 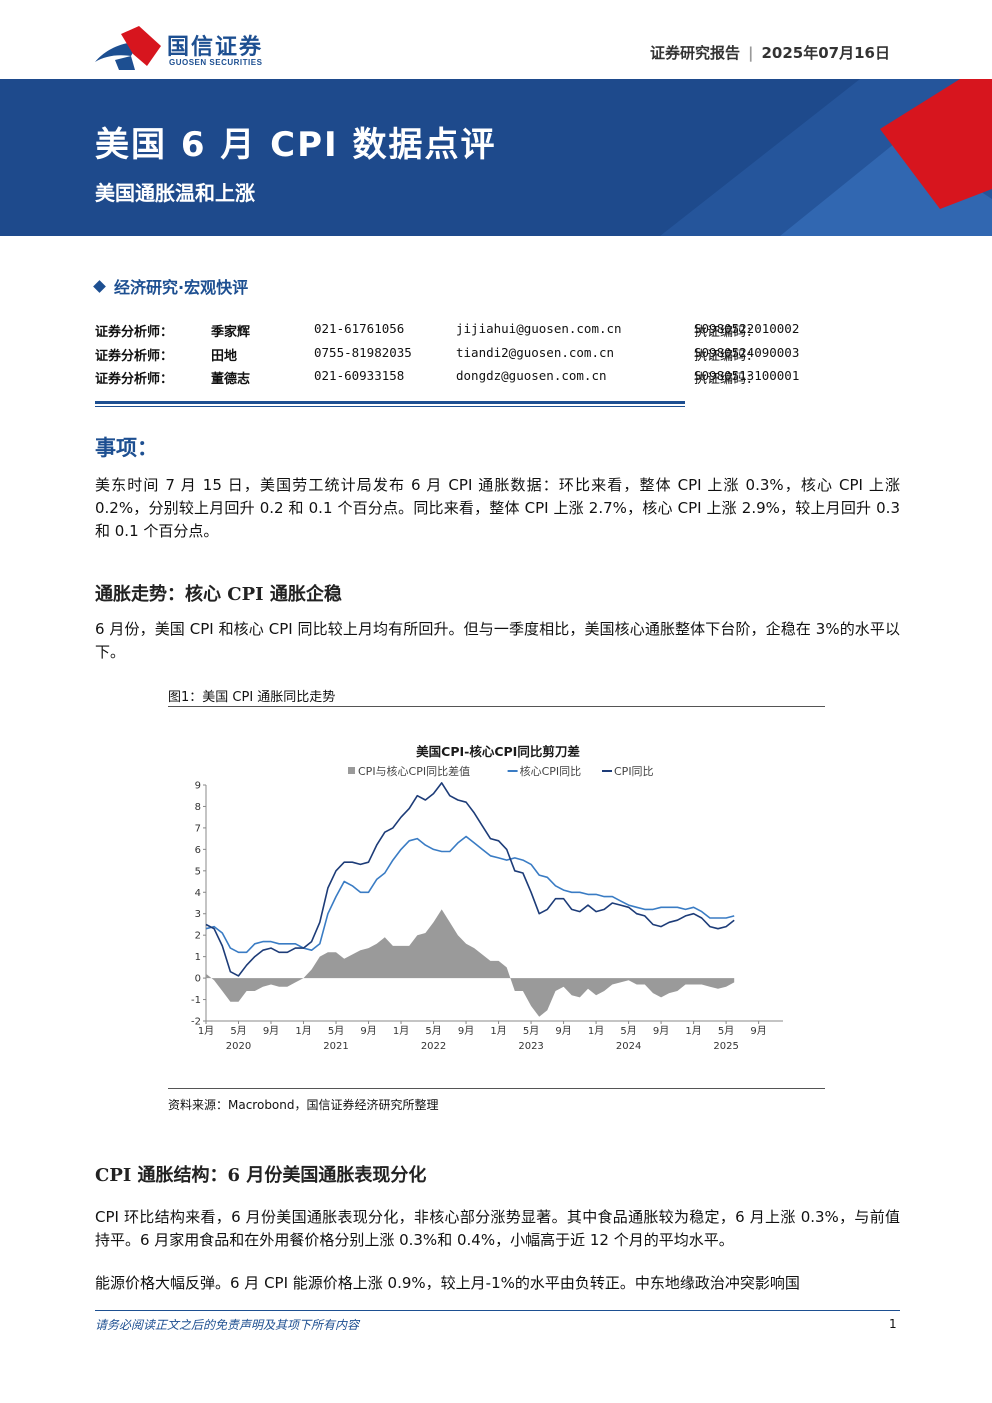 I want to click on logo-mark-icon, so click(x=128, y=48).